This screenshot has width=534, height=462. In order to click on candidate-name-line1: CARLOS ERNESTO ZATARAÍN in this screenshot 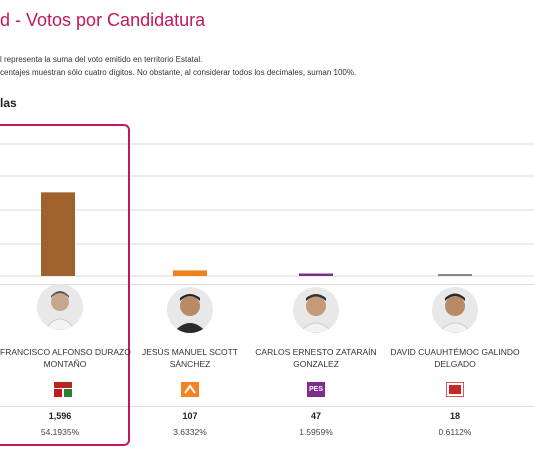, I will do `click(316, 352)`.